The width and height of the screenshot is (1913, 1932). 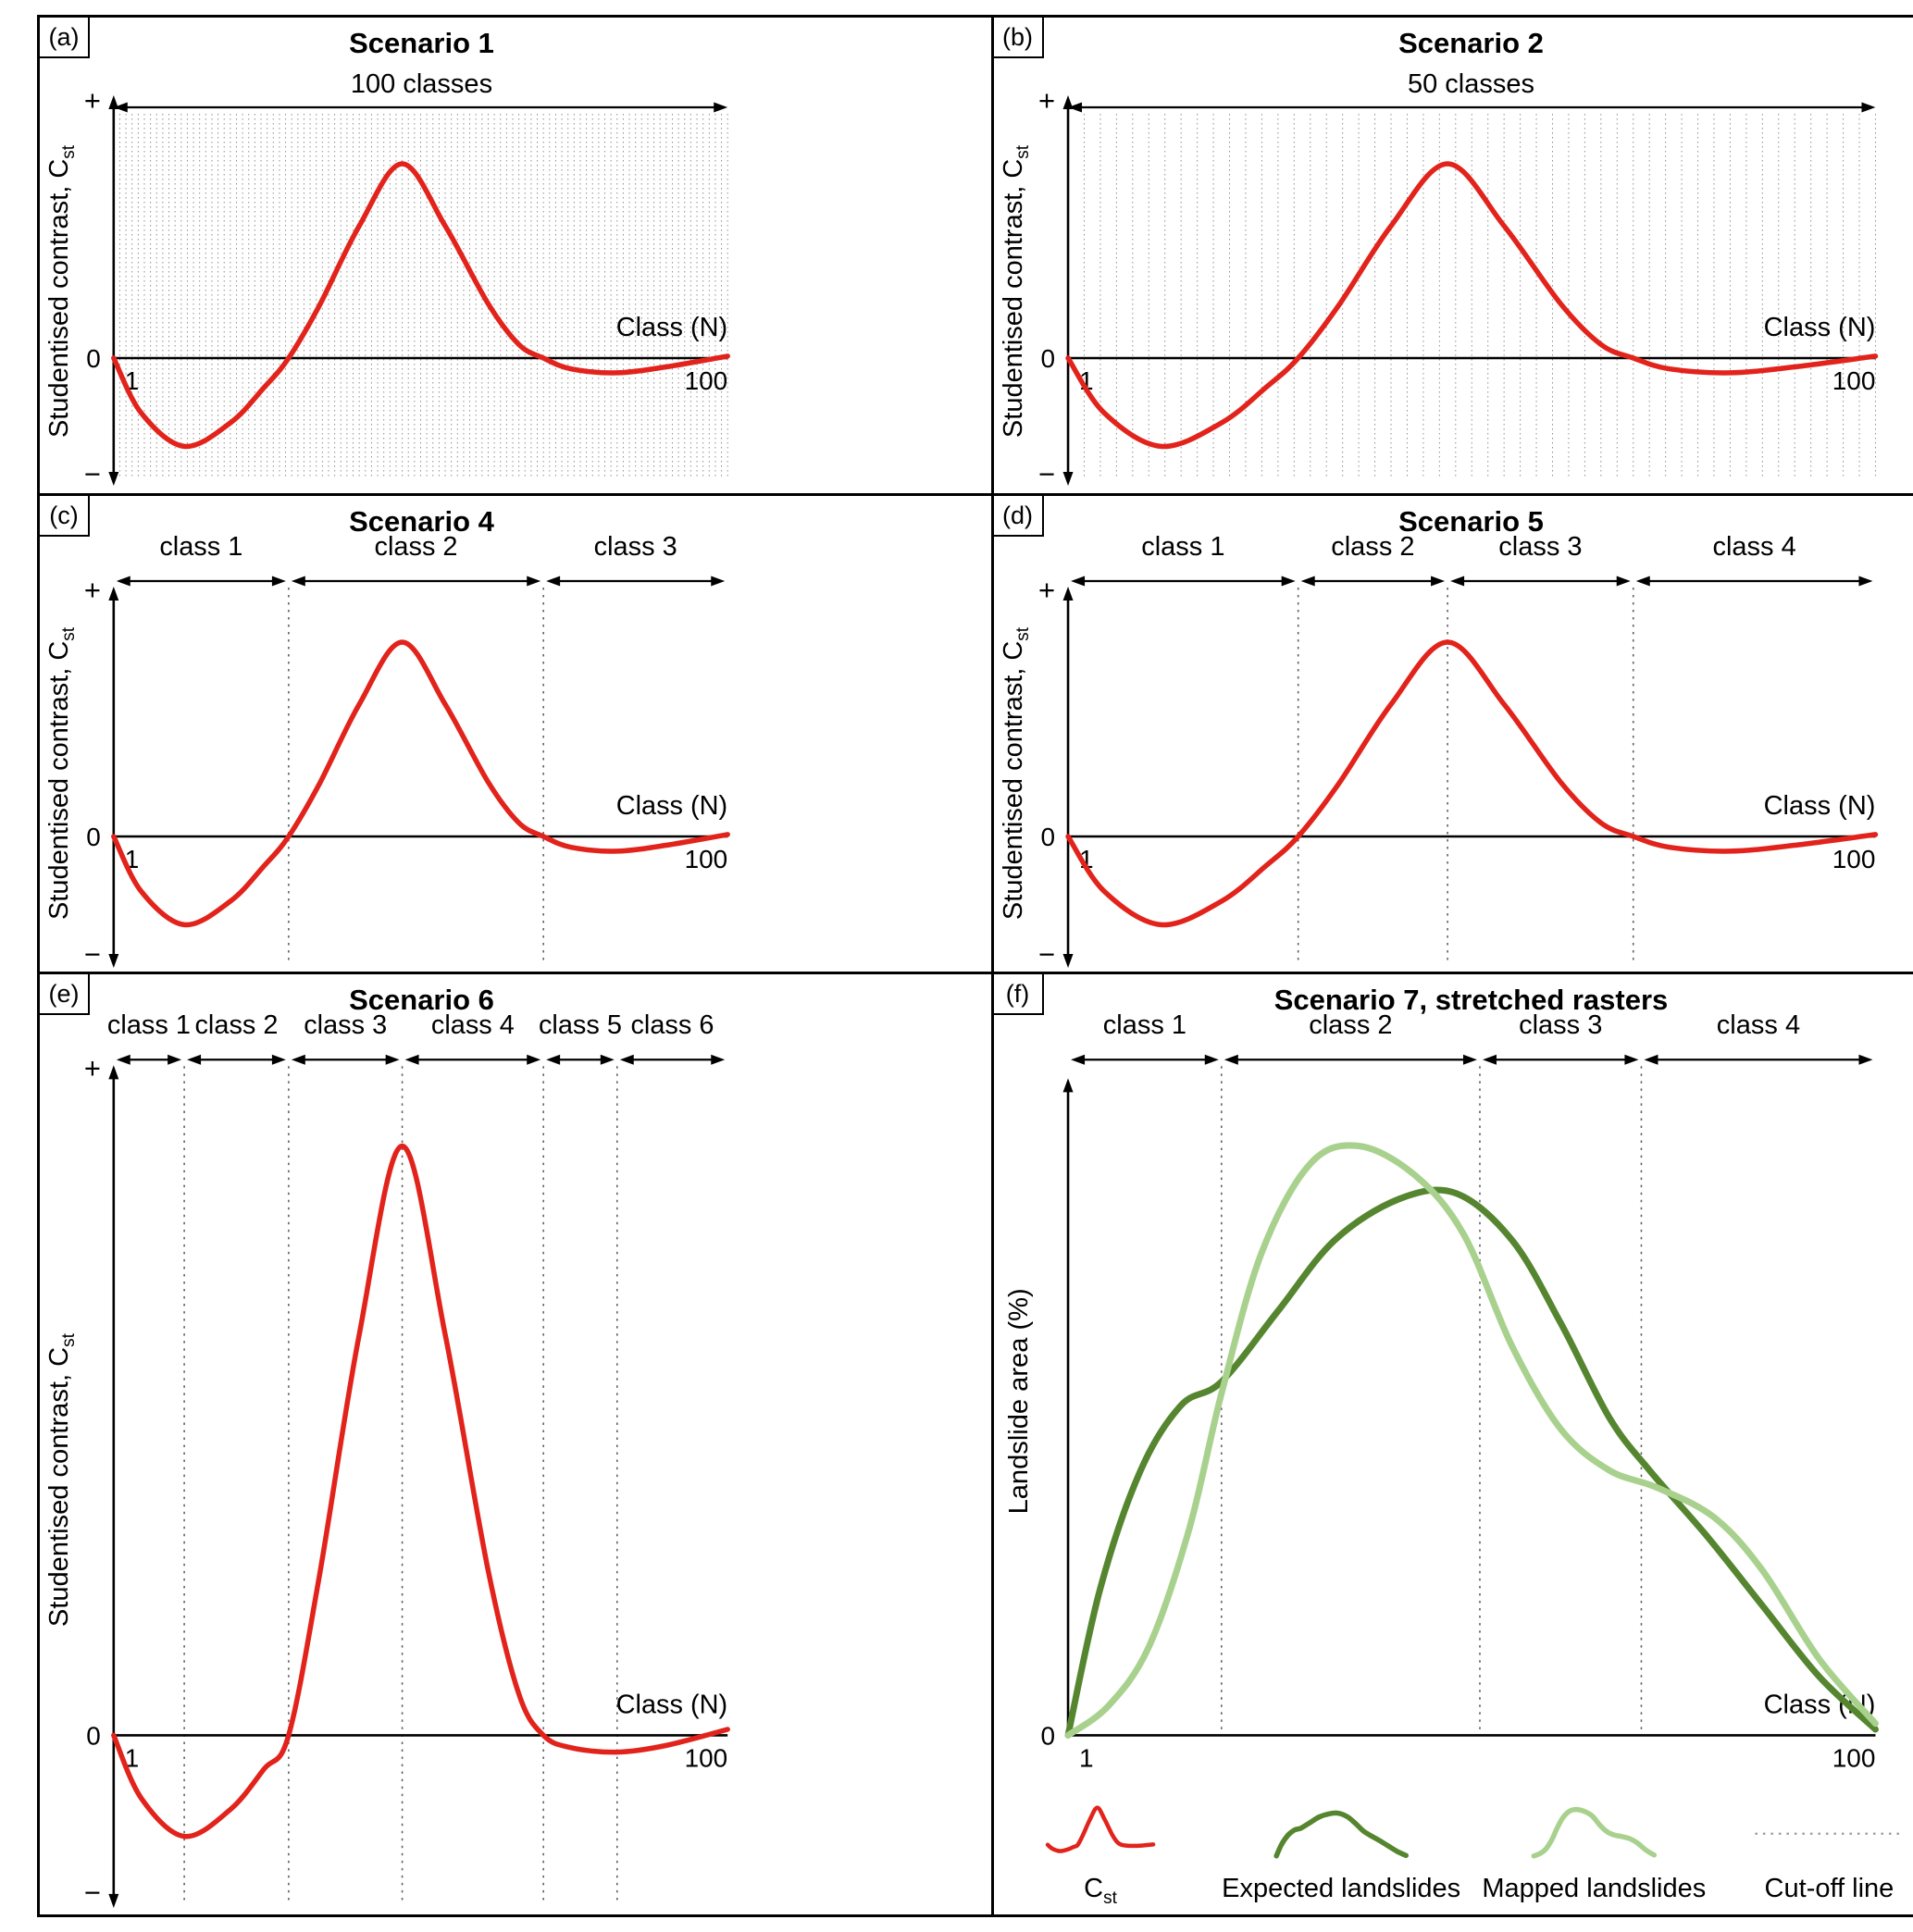 I want to click on panel-letter-f: (f), so click(x=1019, y=994).